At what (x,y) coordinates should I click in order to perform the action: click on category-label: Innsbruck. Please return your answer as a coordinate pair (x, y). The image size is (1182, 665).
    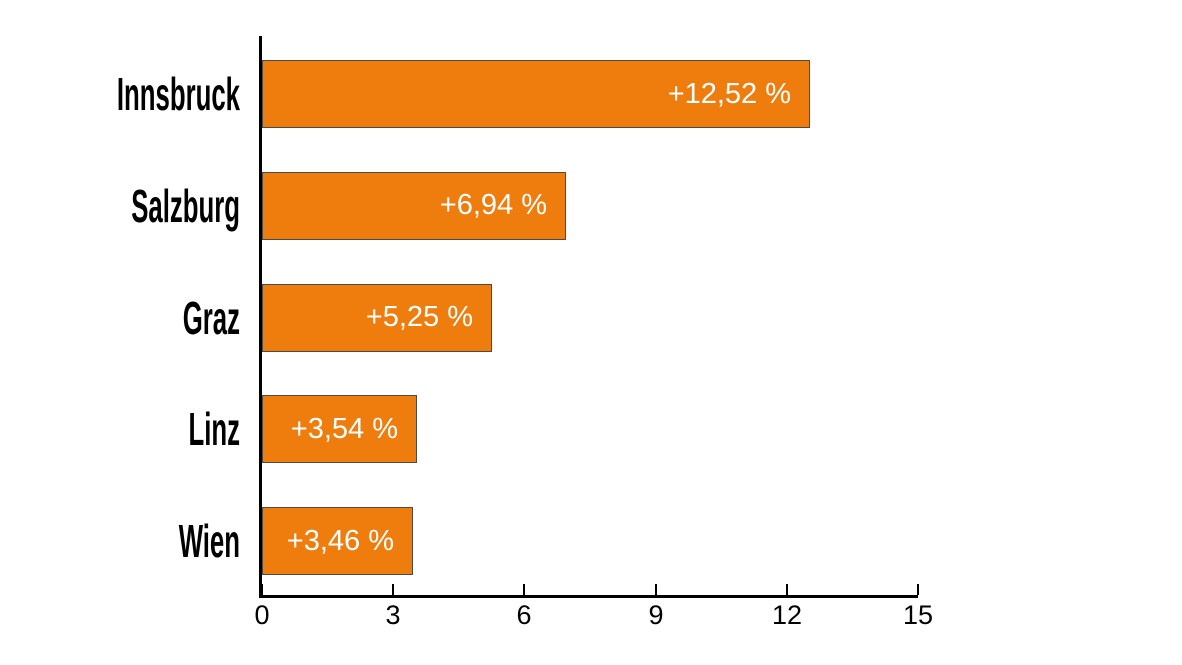
    Looking at the image, I should click on (178, 94).